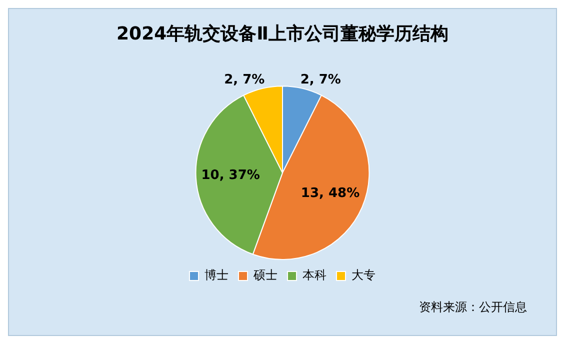 Image resolution: width=565 pixels, height=344 pixels. What do you see at coordinates (282, 33) in the screenshot?
I see `chart-title: 2024年轨交设备Ⅱ上市公司董秘学历结构` at bounding box center [282, 33].